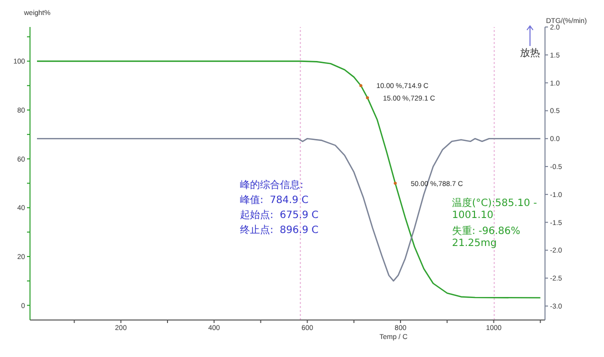 The height and width of the screenshot is (357, 604). Describe the element at coordinates (274, 201) in the screenshot. I see `annotation: 峰值: 784.9 C` at that location.